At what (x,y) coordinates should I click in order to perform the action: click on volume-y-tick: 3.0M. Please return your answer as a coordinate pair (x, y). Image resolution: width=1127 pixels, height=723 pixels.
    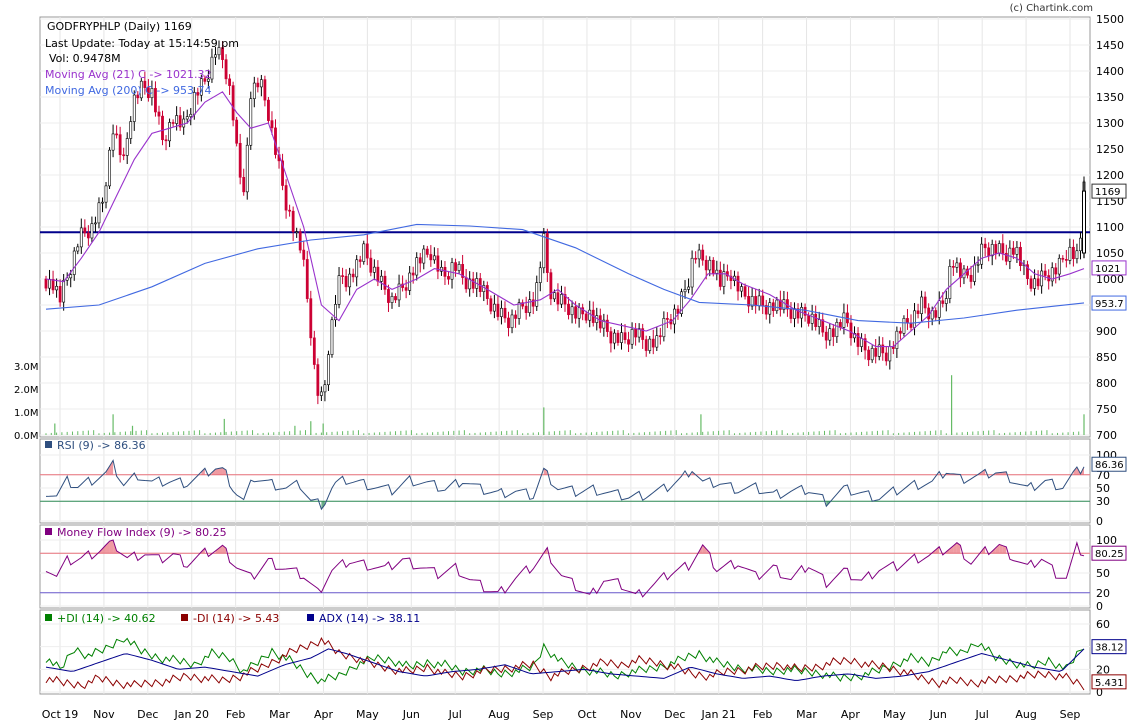
    Looking at the image, I should click on (26, 367).